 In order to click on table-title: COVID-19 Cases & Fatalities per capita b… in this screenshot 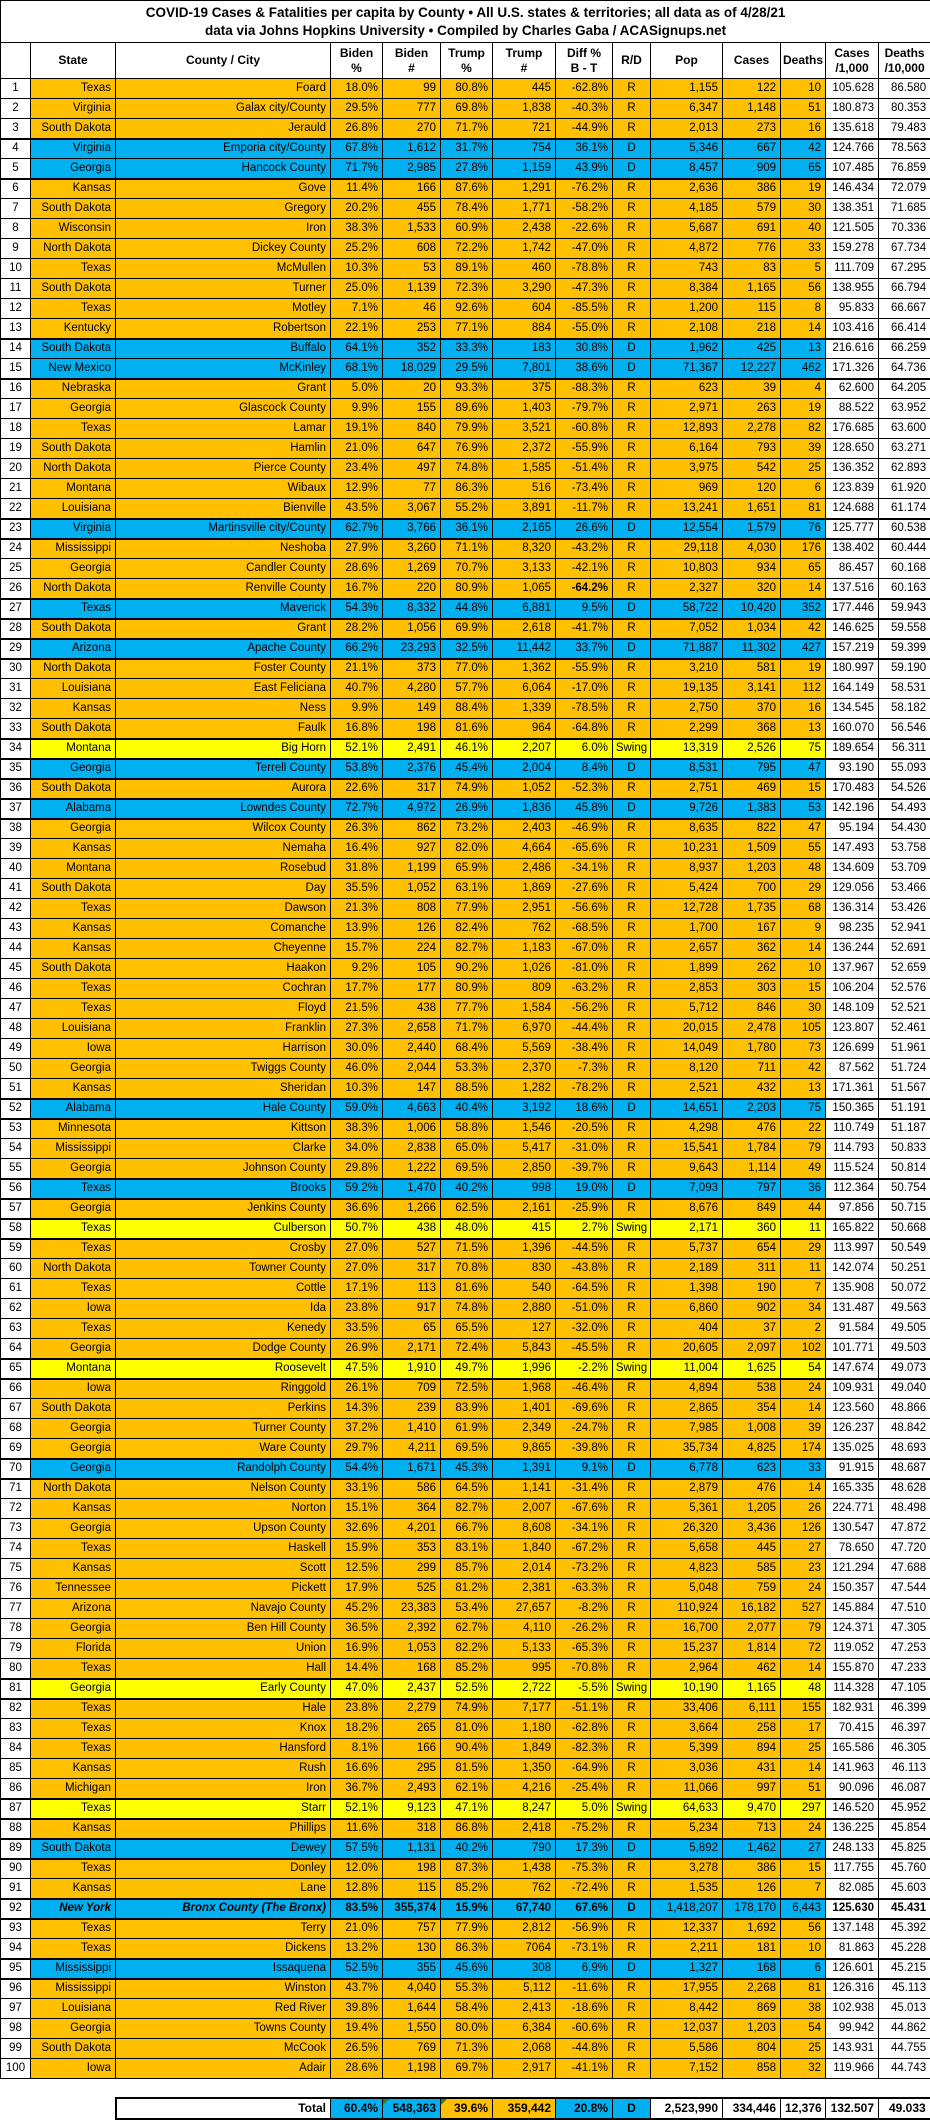, I will do `click(465, 22)`.